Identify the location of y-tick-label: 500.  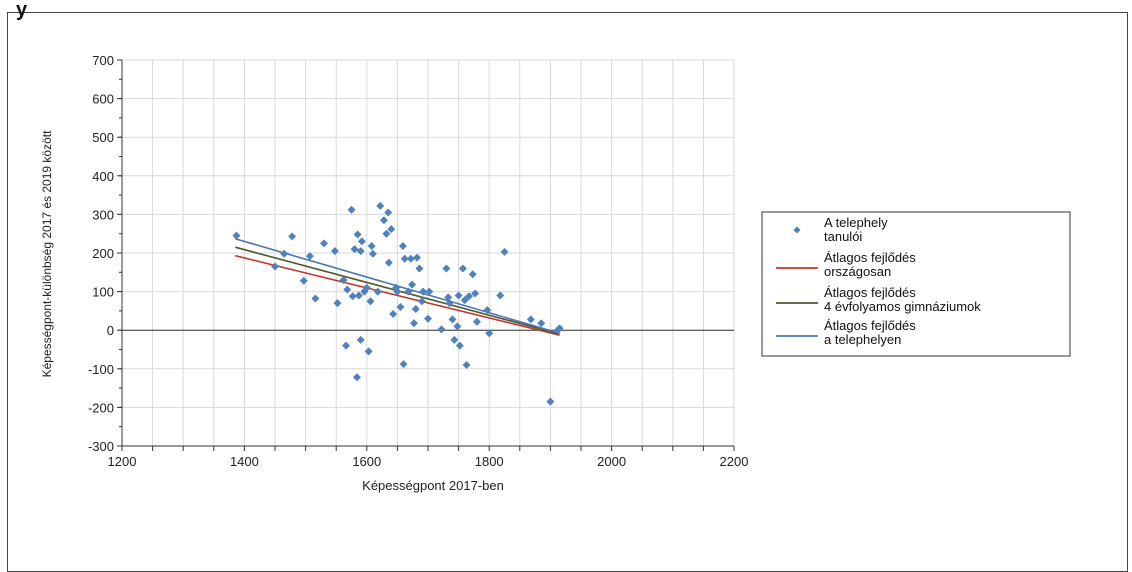
(103, 137).